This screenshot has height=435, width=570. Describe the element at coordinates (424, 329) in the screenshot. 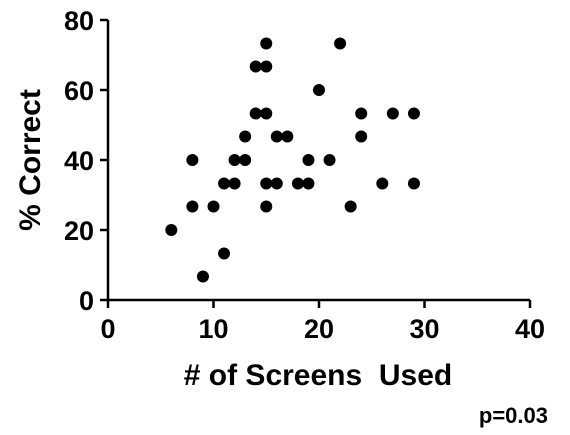

I see `x-tick-label: 30` at that location.